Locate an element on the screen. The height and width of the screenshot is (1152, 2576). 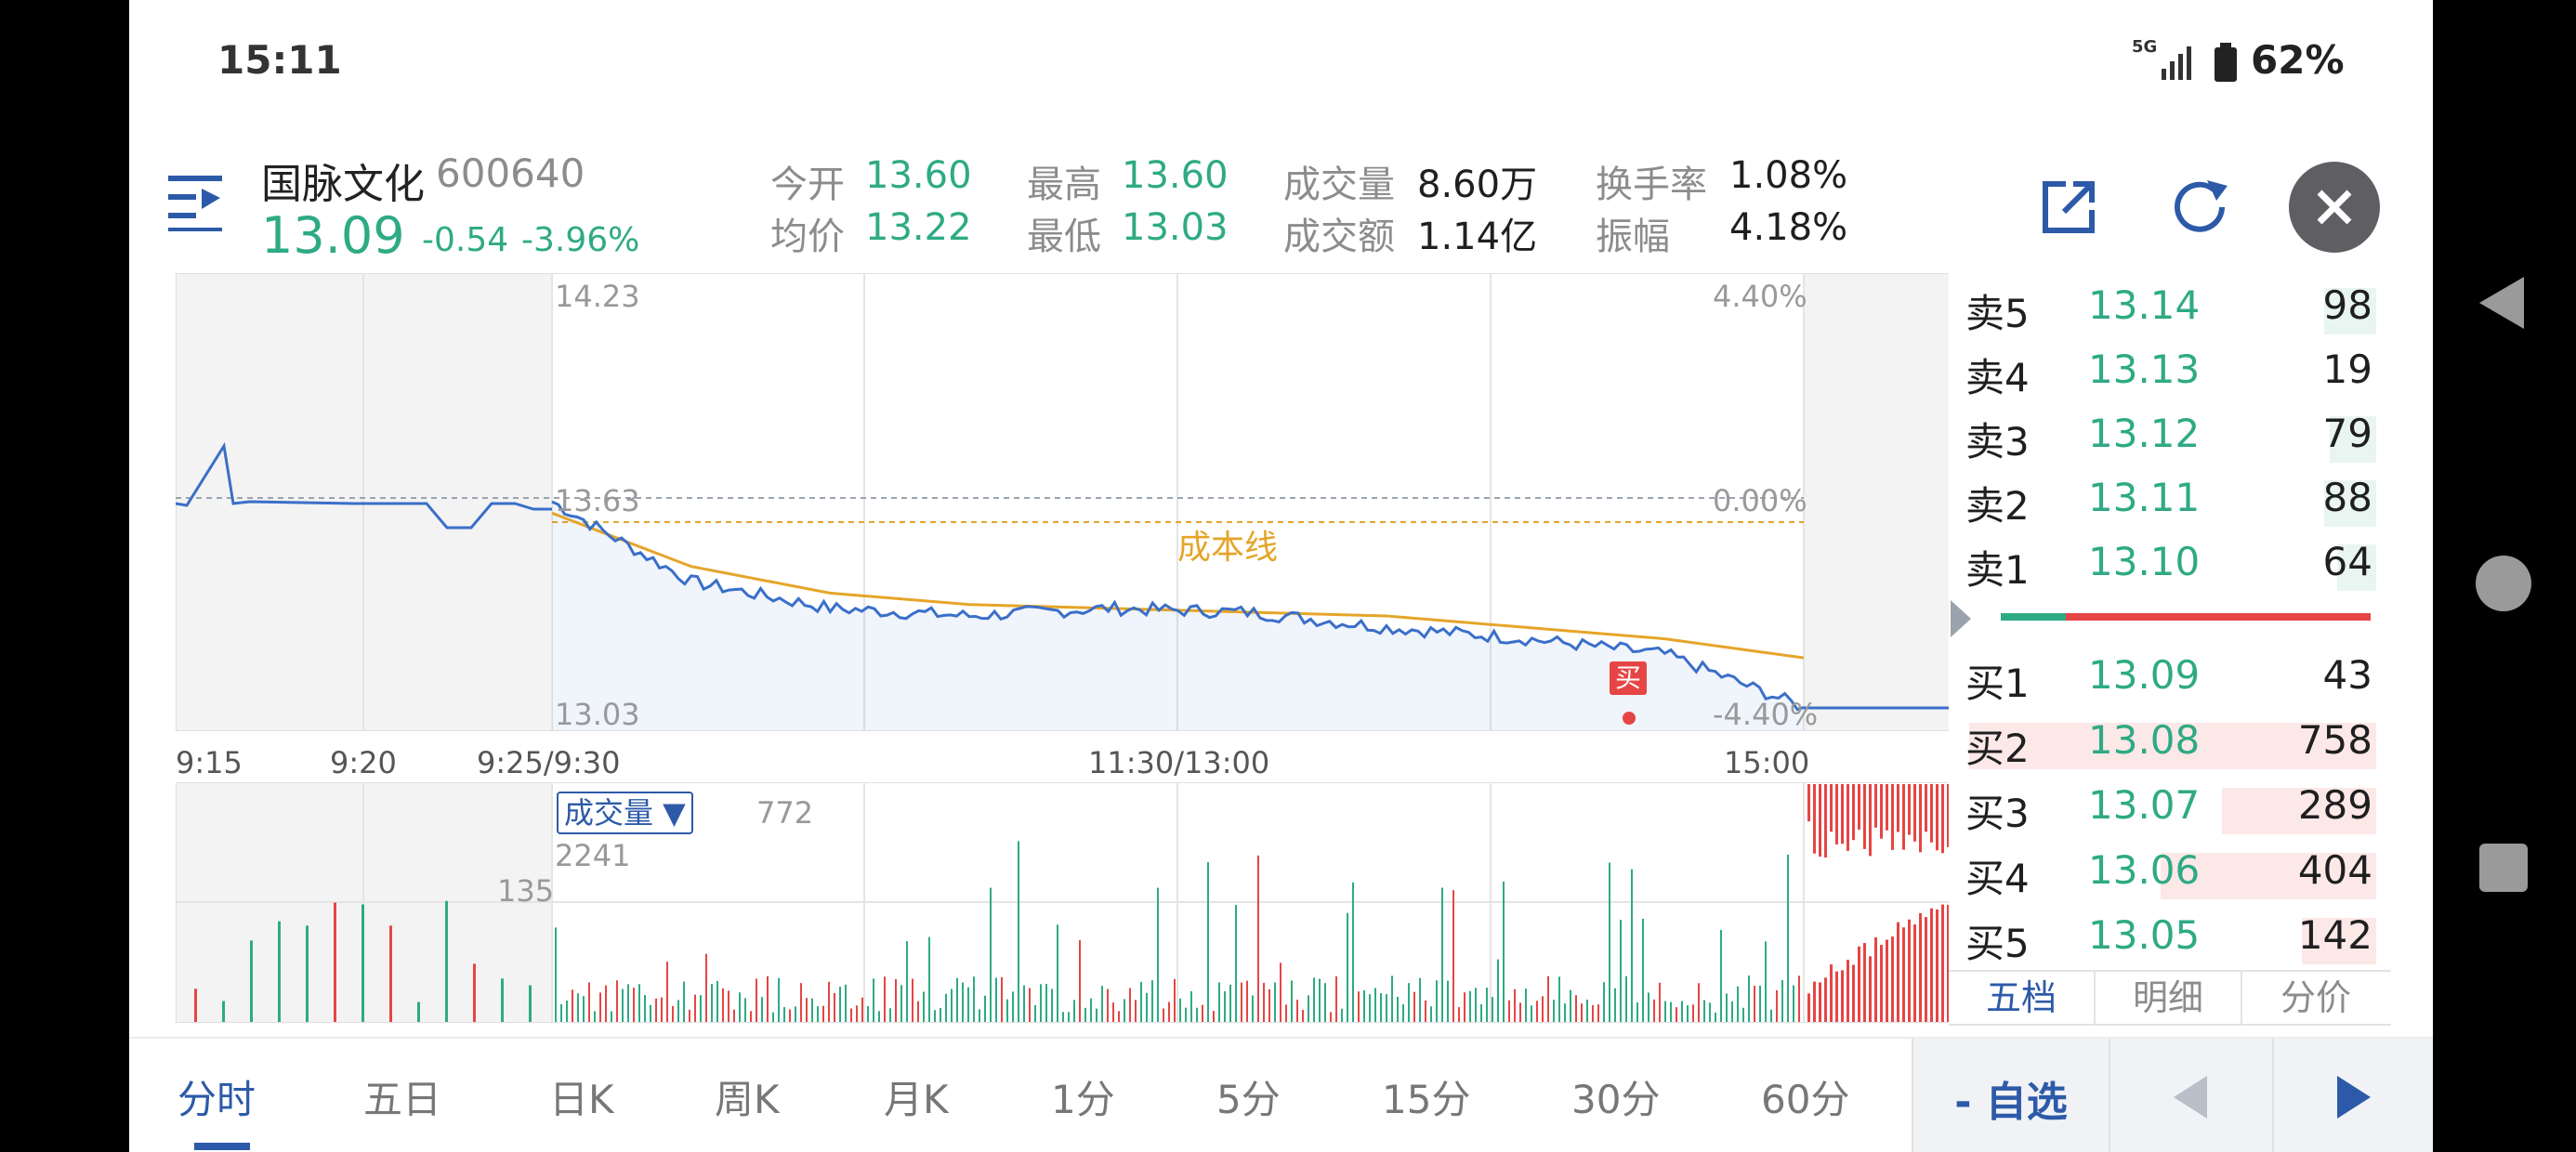
stock-price: 13.09 is located at coordinates (333, 235).